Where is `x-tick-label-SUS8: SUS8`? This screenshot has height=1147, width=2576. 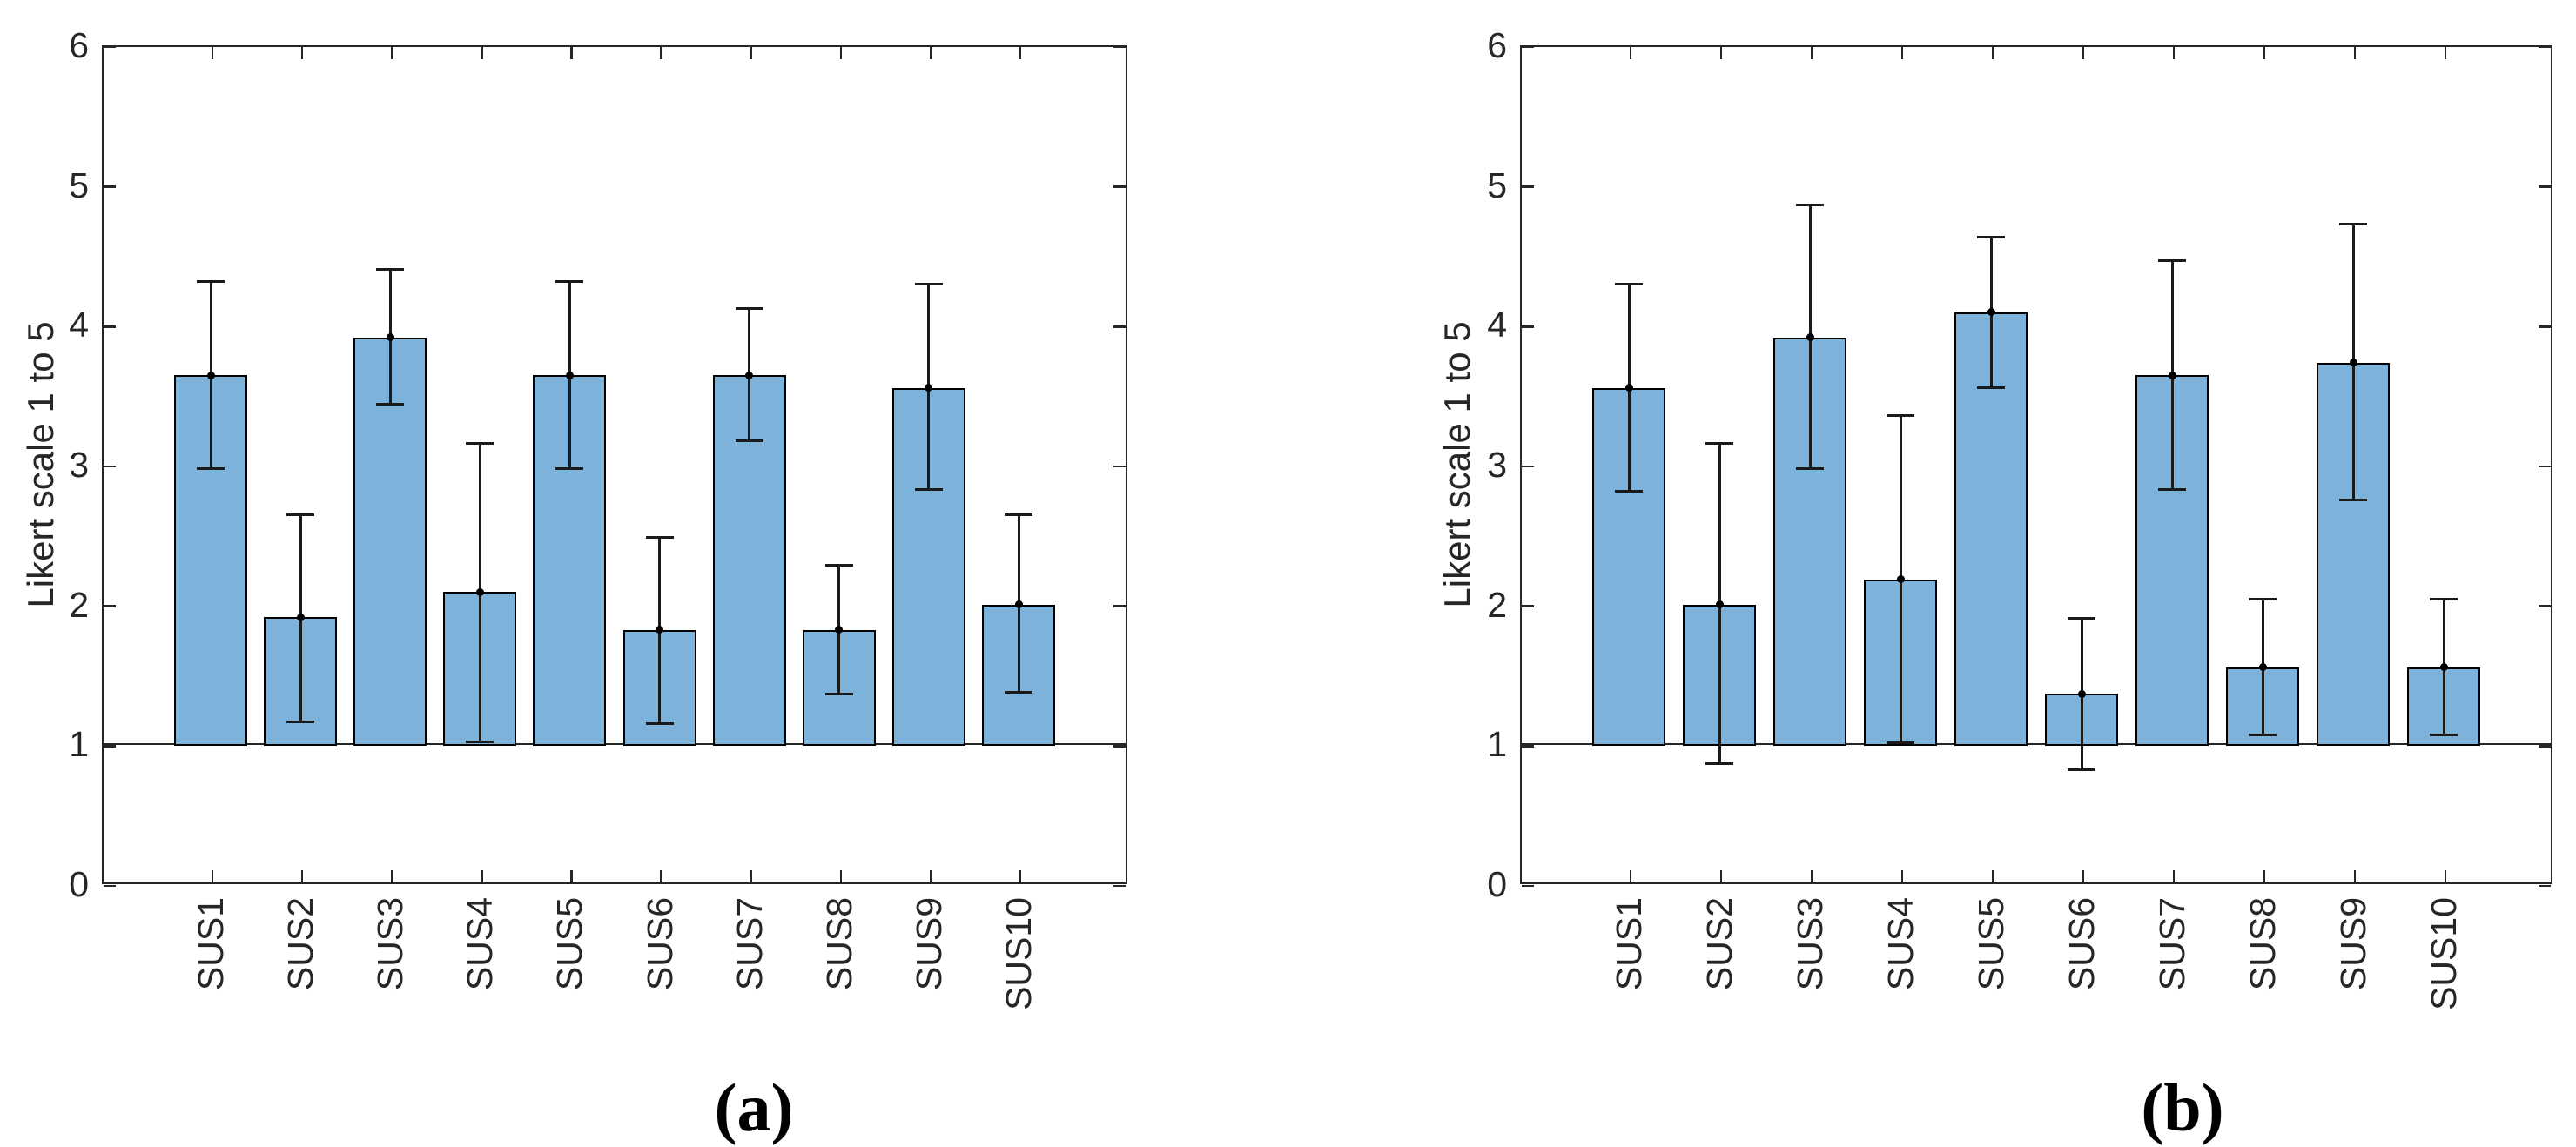 x-tick-label-SUS8: SUS8 is located at coordinates (838, 944).